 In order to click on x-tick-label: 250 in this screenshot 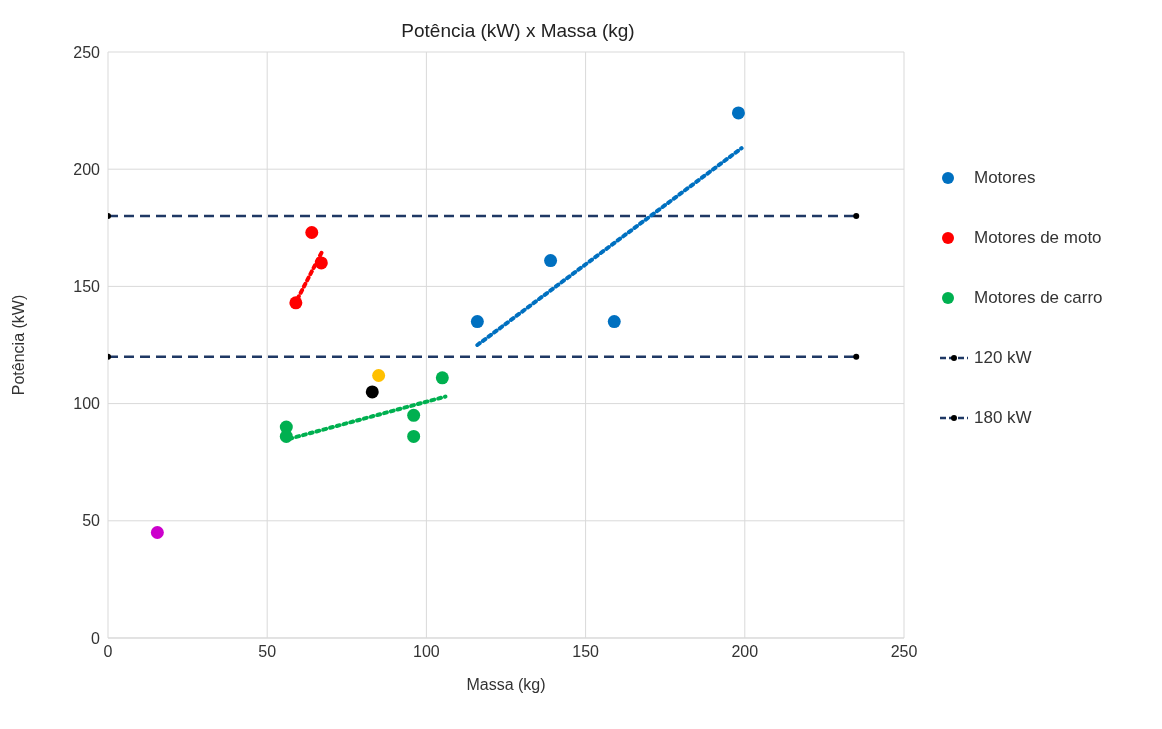, I will do `click(904, 652)`.